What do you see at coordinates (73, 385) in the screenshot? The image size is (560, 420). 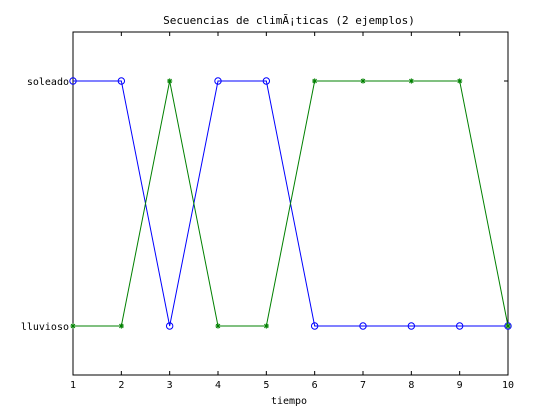 I see `x-tick-label: 1` at bounding box center [73, 385].